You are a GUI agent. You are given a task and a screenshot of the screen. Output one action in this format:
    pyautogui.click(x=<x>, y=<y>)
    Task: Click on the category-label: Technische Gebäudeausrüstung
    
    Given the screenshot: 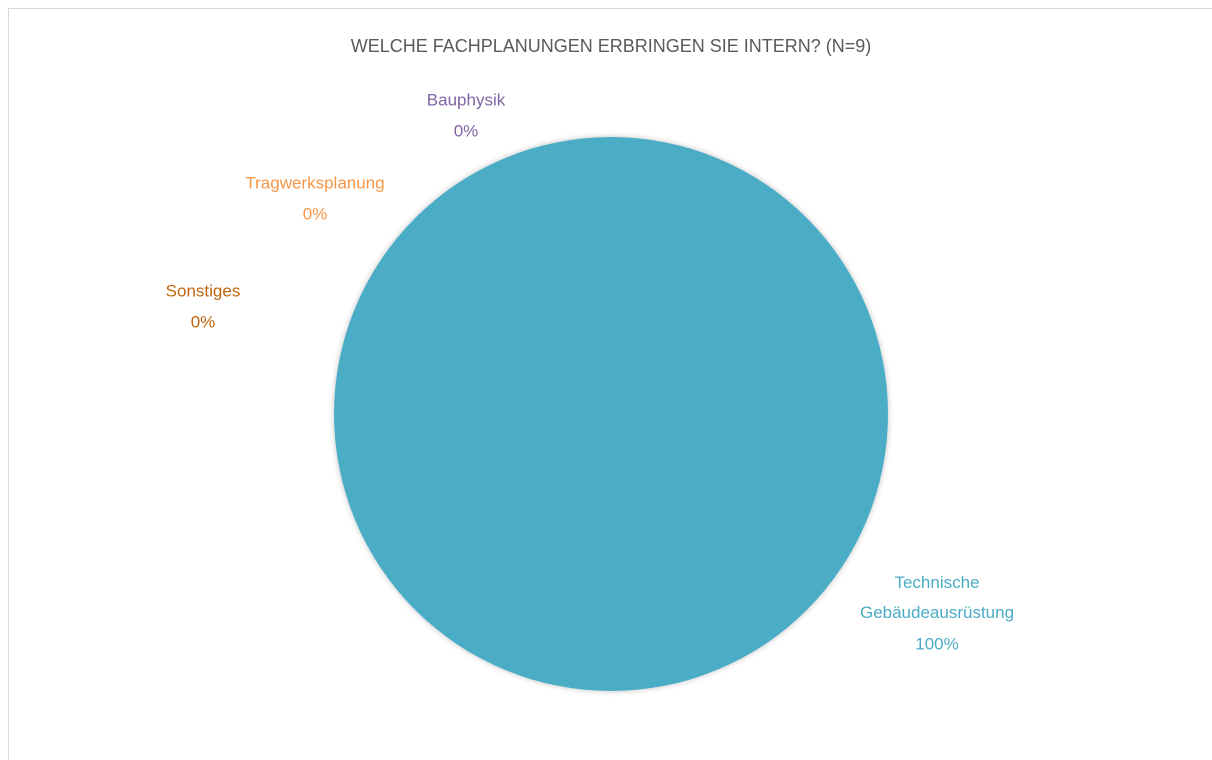 What is the action you would take?
    pyautogui.click(x=937, y=597)
    